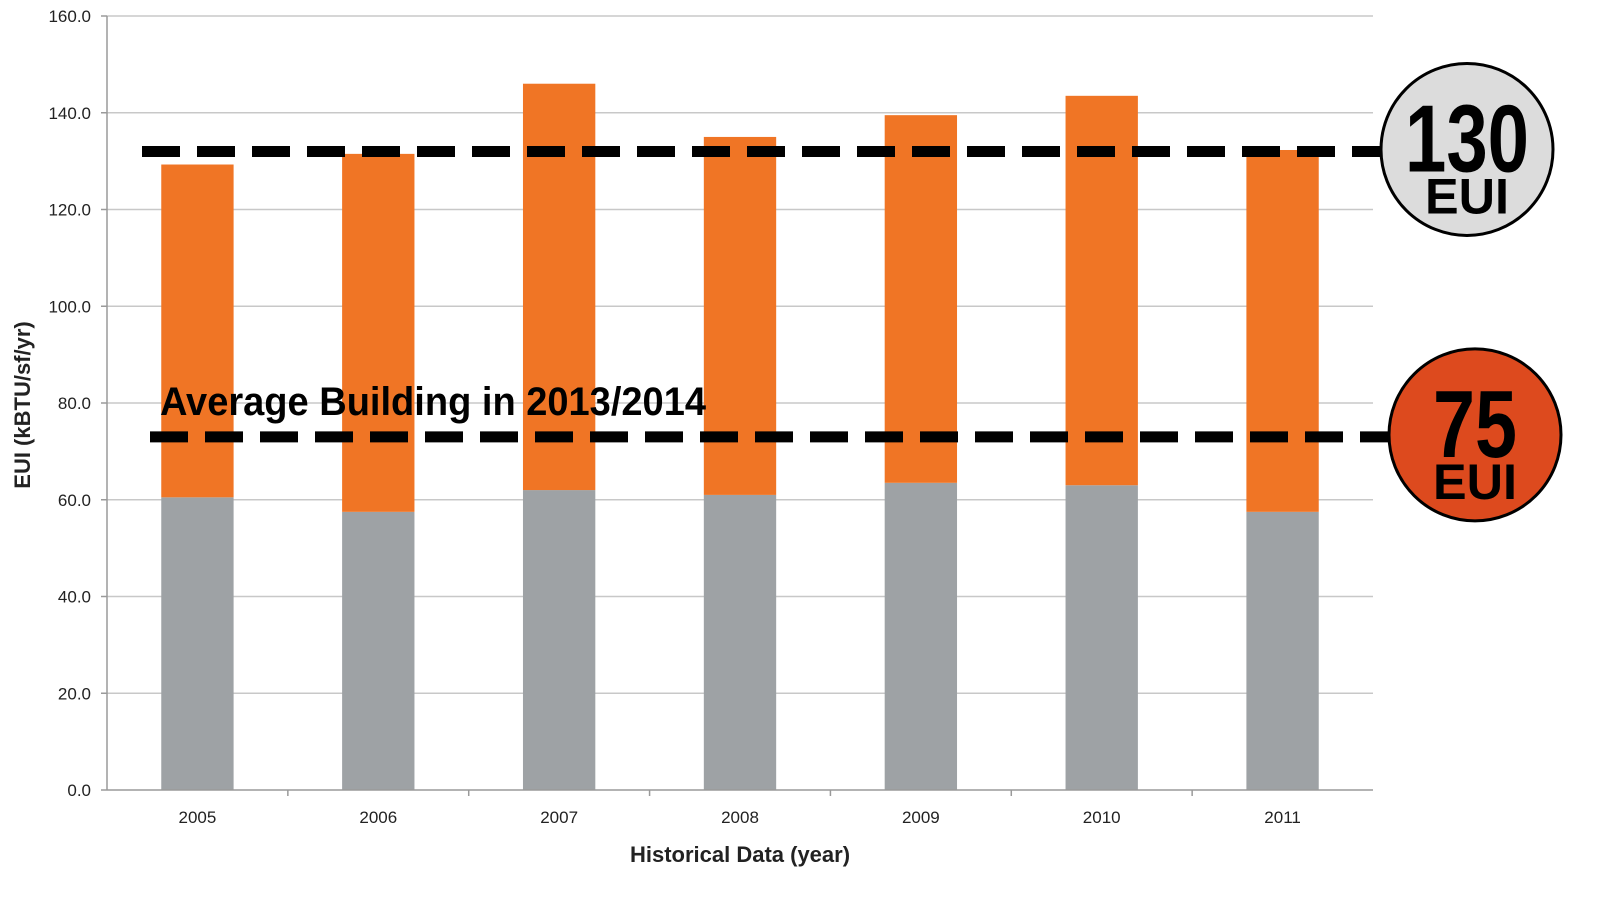  What do you see at coordinates (1467, 138) in the screenshot?
I see `badge-value-1: 130` at bounding box center [1467, 138].